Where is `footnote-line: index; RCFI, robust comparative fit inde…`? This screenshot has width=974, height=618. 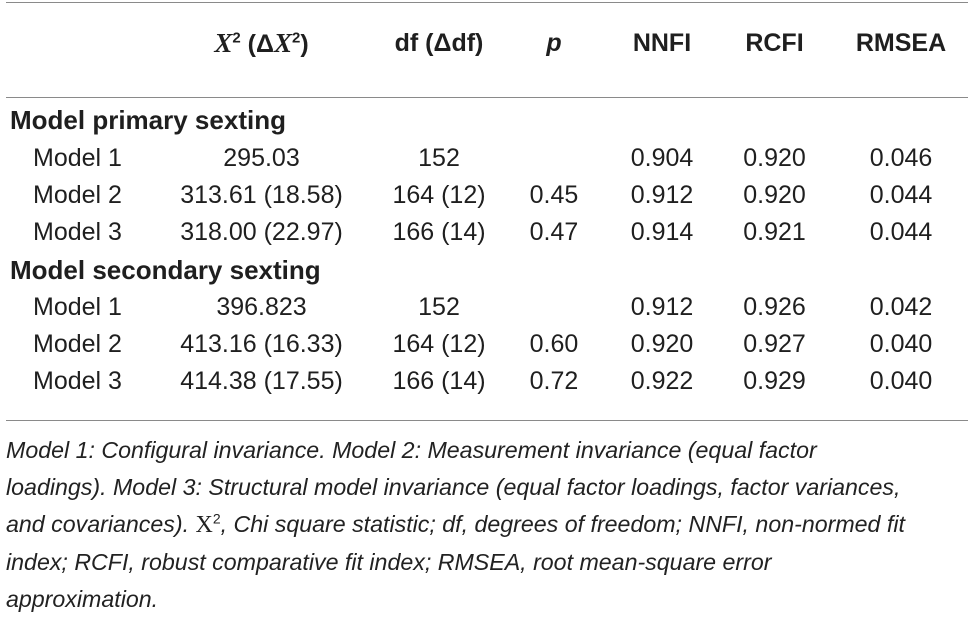
footnote-line: index; RCFI, robust comparative fit inde… is located at coordinates (389, 562).